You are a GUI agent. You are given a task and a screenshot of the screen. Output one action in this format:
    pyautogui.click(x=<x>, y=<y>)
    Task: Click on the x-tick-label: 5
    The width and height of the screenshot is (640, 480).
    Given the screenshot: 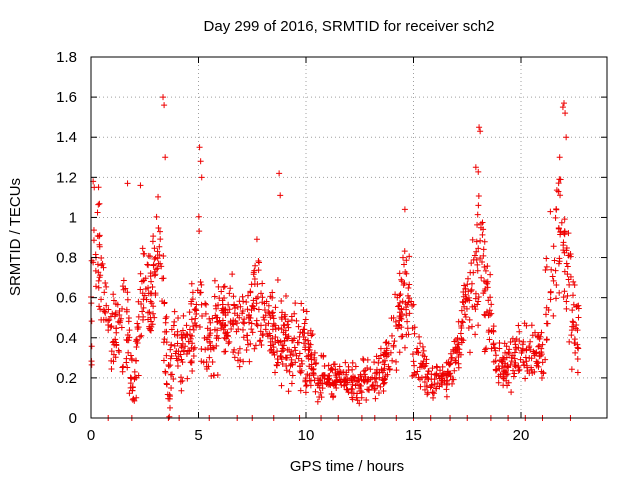 What is the action you would take?
    pyautogui.click(x=198, y=435)
    